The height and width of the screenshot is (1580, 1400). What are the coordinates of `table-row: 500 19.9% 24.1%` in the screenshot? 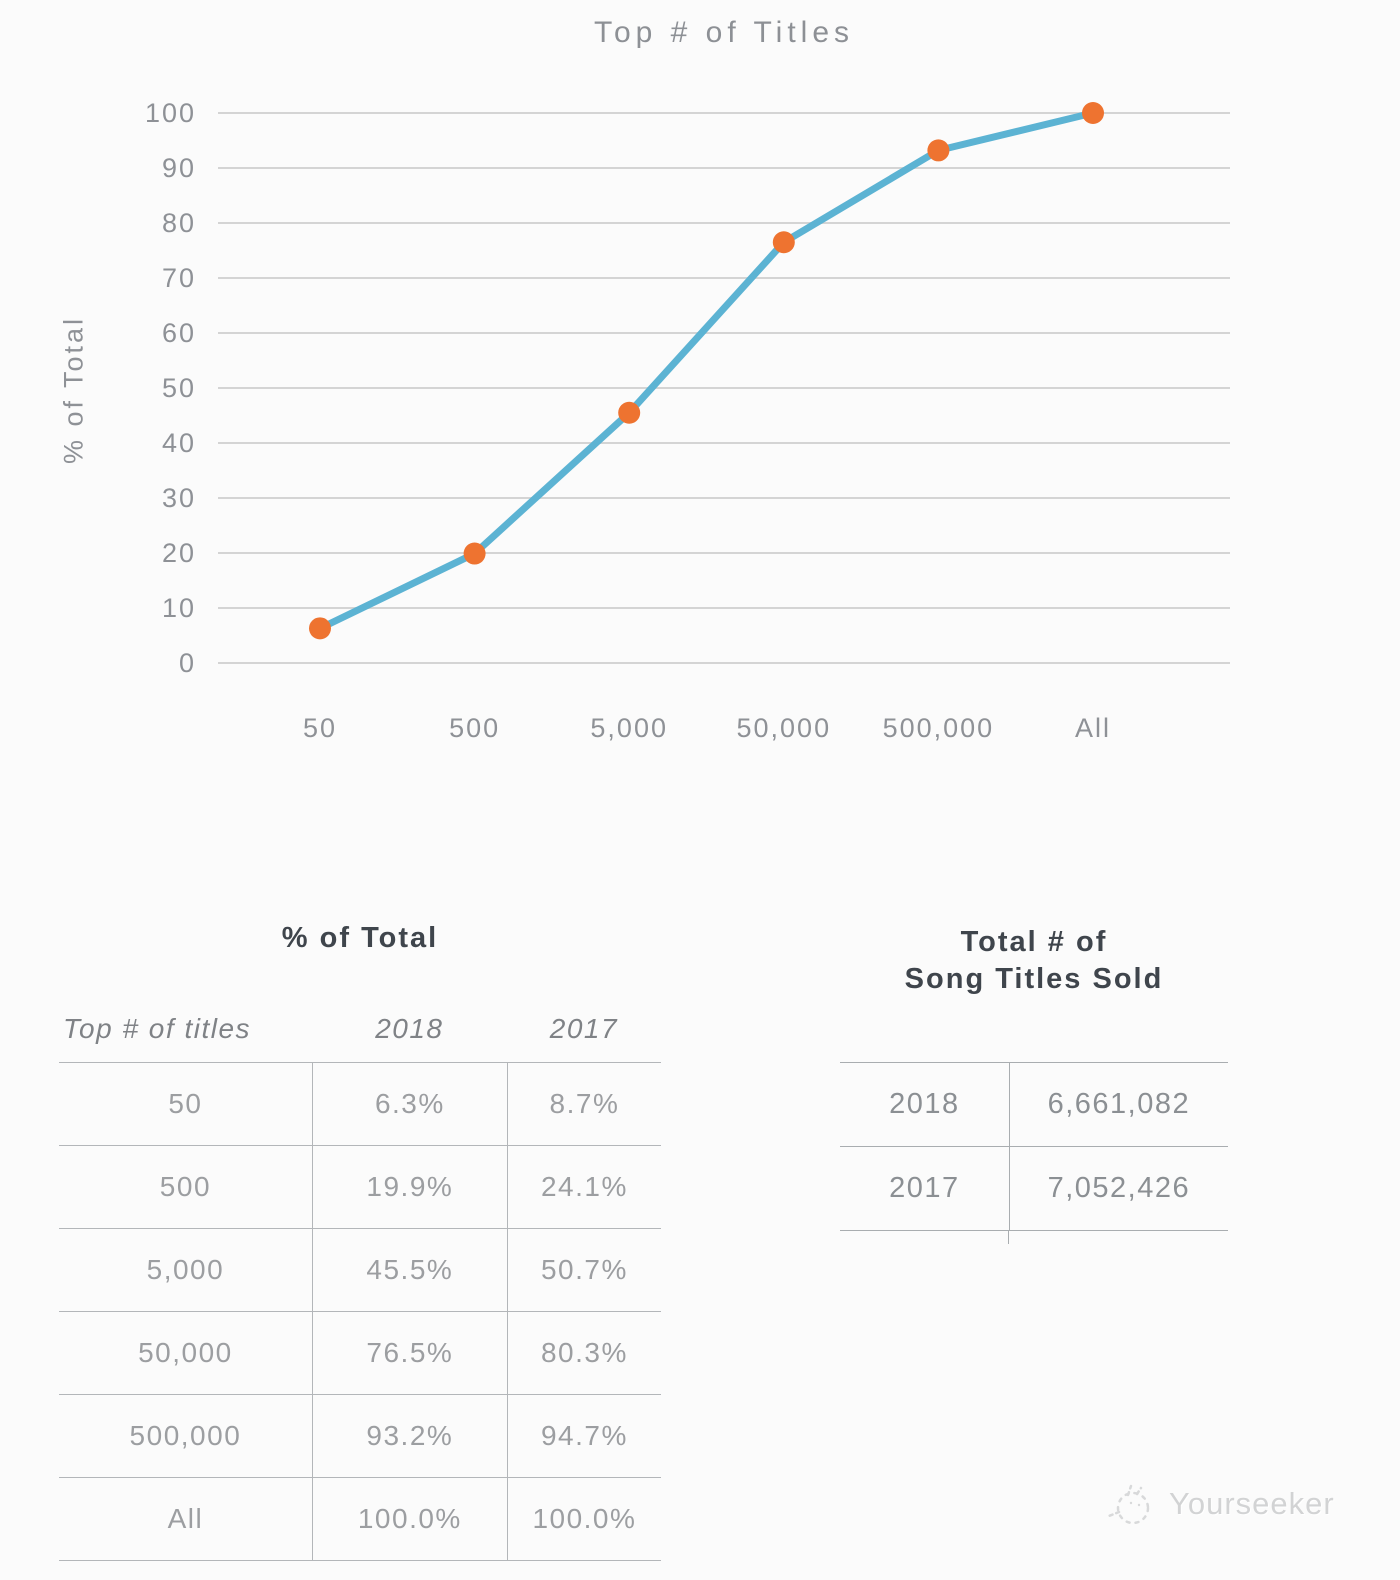 It's located at (360, 1186).